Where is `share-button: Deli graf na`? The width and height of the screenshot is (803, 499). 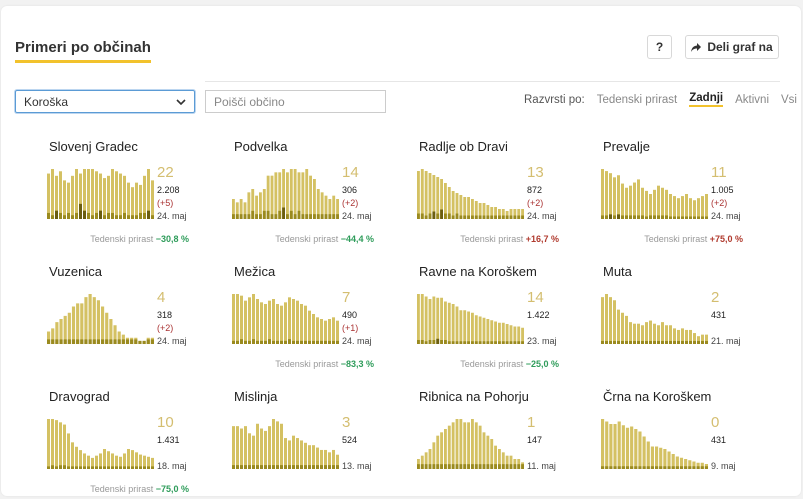
share-button: Deli graf na is located at coordinates (732, 47).